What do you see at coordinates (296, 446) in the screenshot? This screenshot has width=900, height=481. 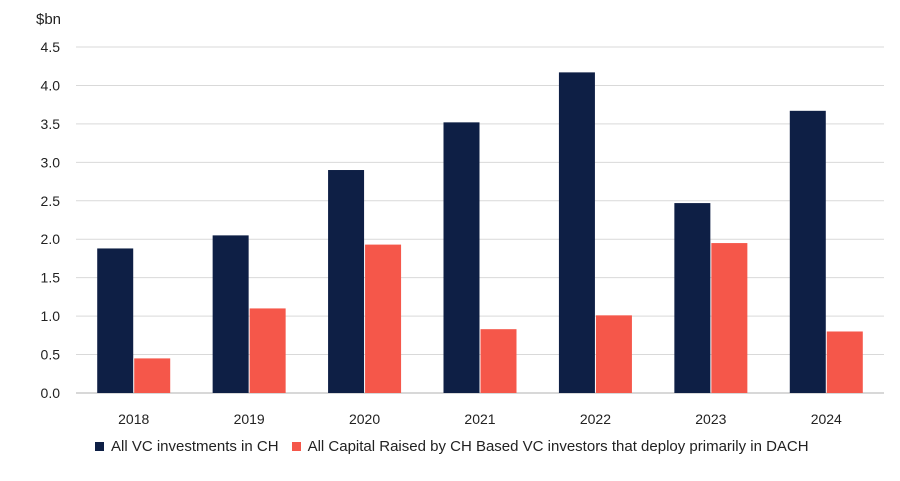 I see `legend-swatch-capital-raised` at bounding box center [296, 446].